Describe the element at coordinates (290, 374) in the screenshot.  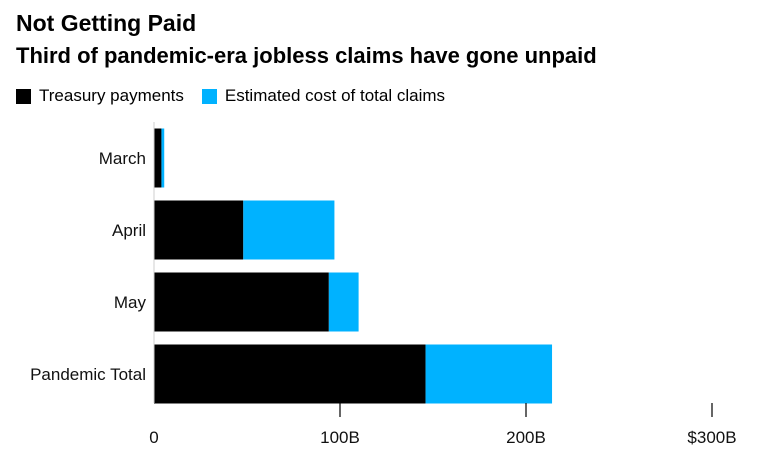
I see `bar-pandemic-total-treasury-payments` at that location.